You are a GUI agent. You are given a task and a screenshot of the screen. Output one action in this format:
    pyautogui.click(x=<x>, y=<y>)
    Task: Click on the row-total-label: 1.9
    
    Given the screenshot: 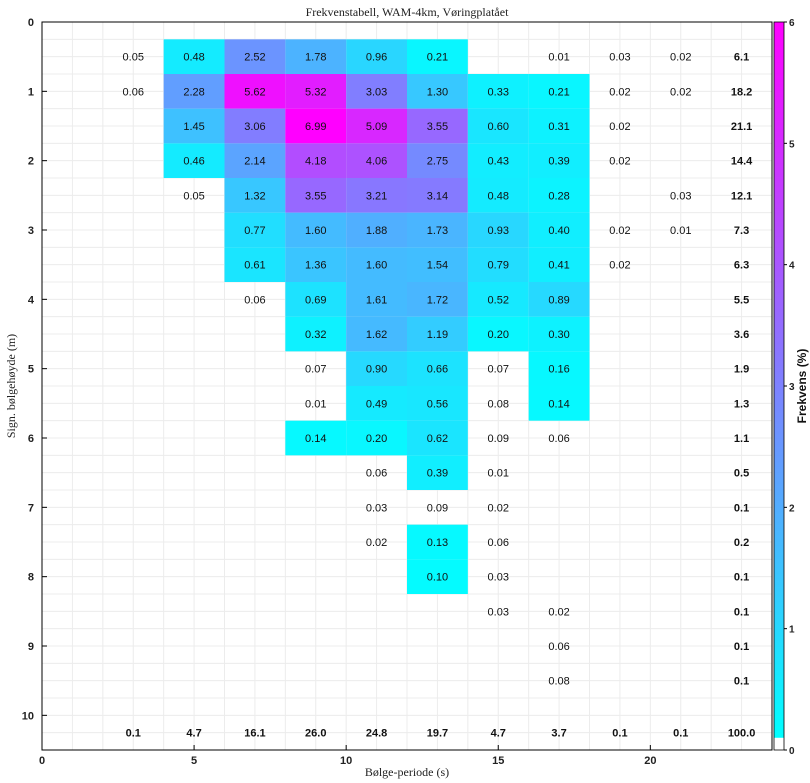 What is the action you would take?
    pyautogui.click(x=741, y=370)
    